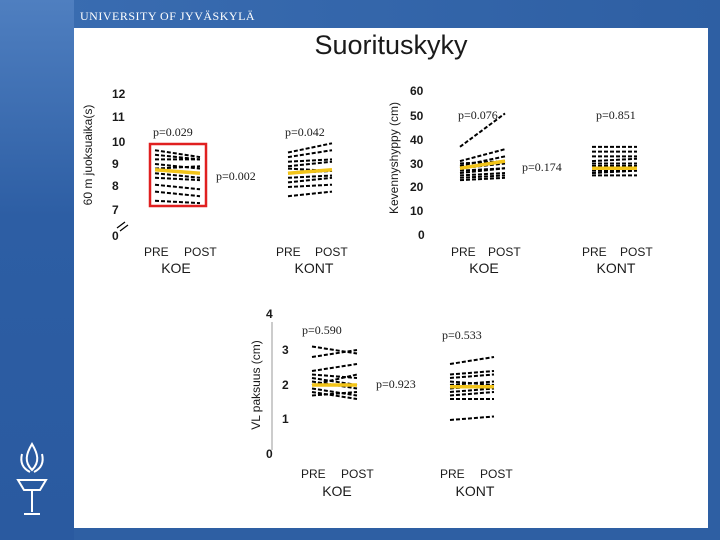 The height and width of the screenshot is (540, 720). Describe the element at coordinates (122, 226) in the screenshot. I see `axis-break-icon` at that location.